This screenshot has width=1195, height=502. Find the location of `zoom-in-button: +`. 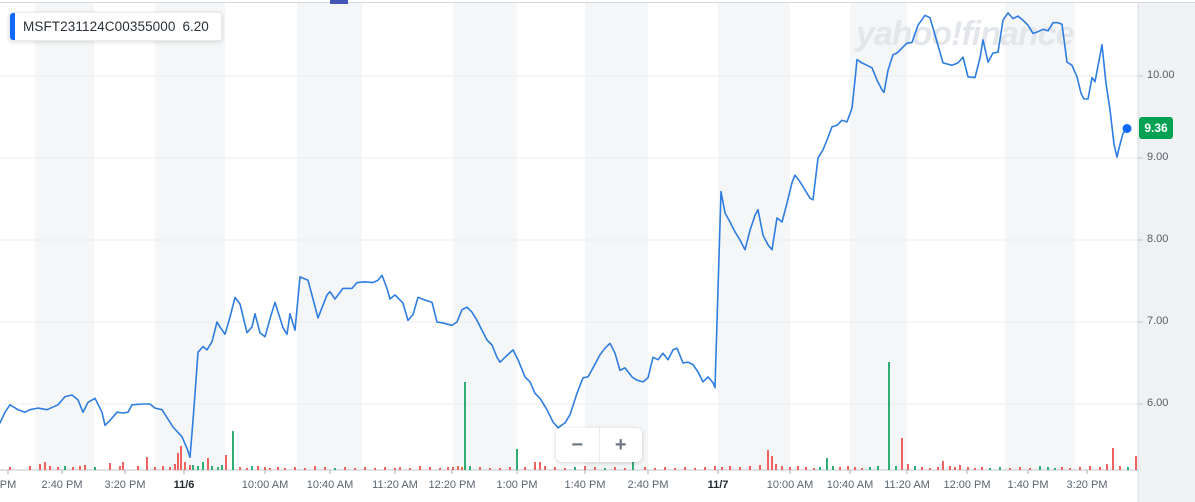

zoom-in-button: + is located at coordinates (620, 444).